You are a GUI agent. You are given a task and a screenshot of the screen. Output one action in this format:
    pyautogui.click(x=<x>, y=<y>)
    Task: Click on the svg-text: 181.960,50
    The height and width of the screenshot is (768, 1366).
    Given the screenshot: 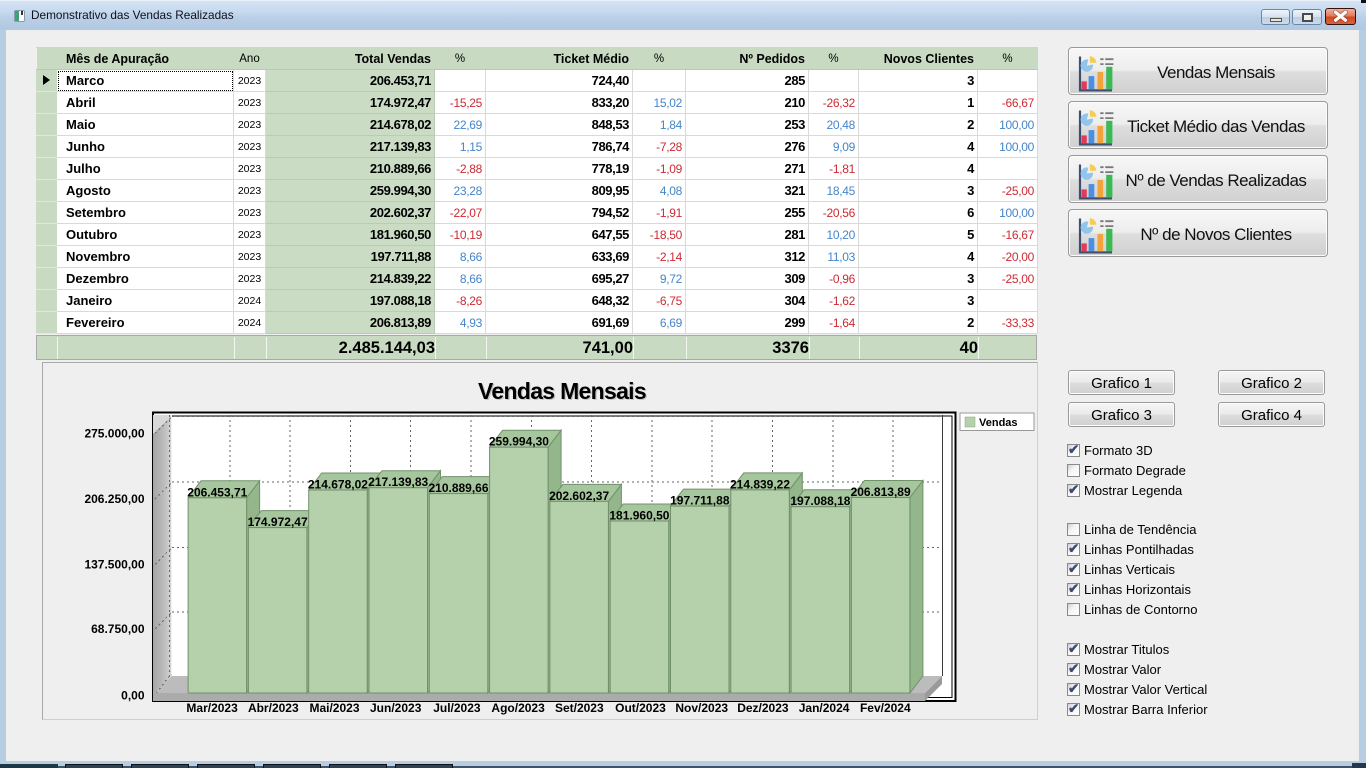 What is the action you would take?
    pyautogui.click(x=639, y=516)
    